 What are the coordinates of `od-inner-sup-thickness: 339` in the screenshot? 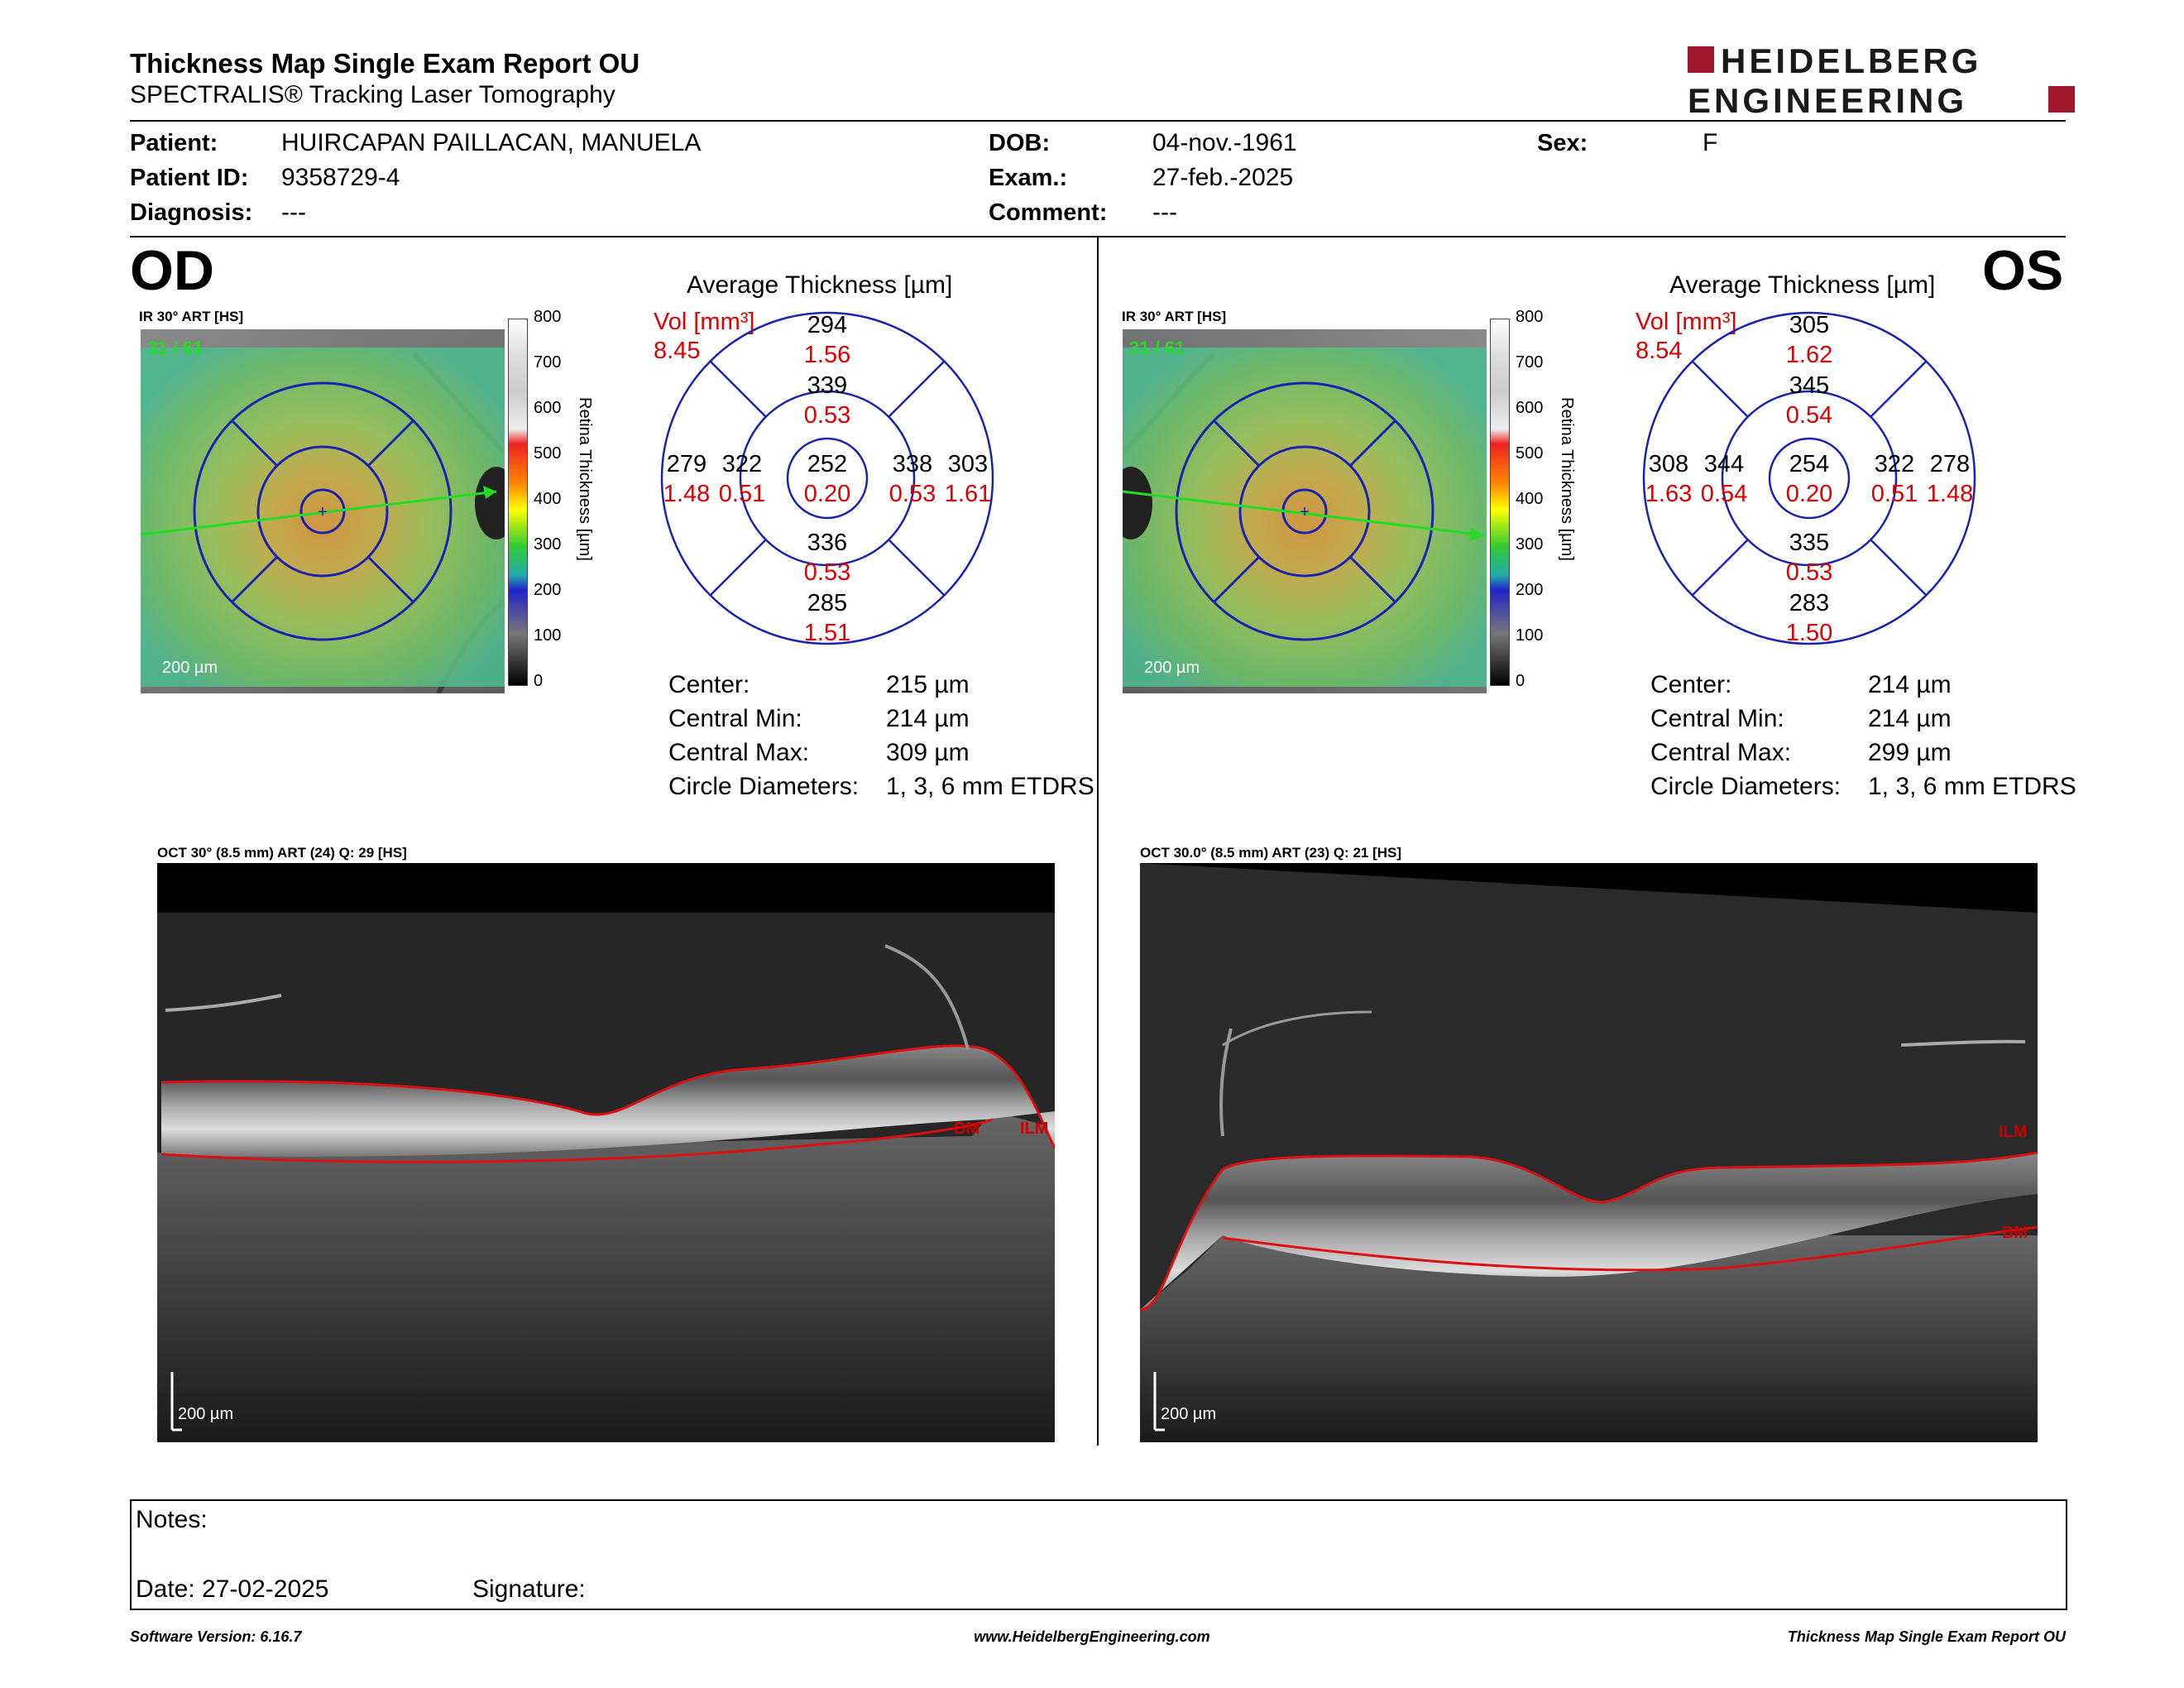 It's located at (827, 385).